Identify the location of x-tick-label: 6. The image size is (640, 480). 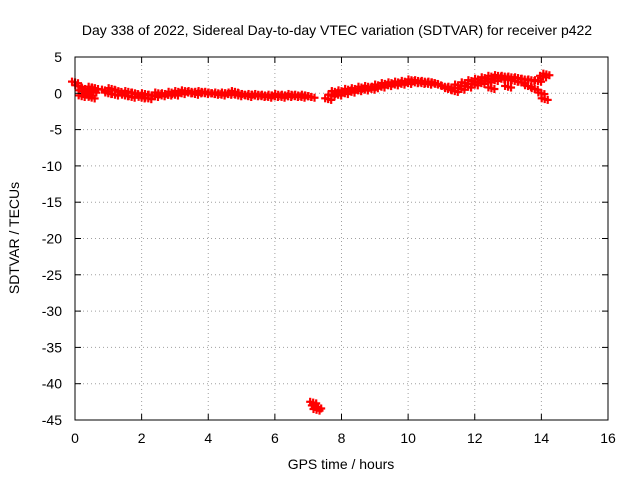
(275, 438).